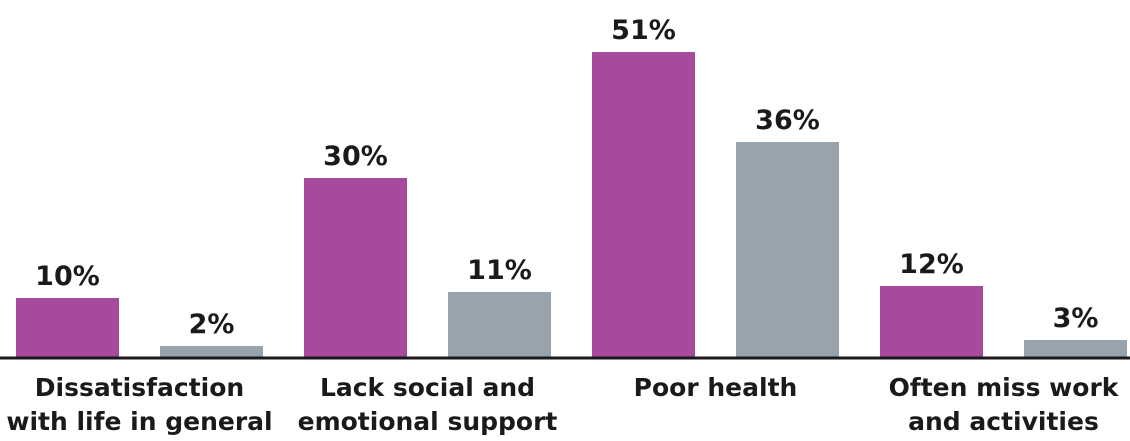  What do you see at coordinates (643, 30) in the screenshot?
I see `value-label-3-series-1: 51%` at bounding box center [643, 30].